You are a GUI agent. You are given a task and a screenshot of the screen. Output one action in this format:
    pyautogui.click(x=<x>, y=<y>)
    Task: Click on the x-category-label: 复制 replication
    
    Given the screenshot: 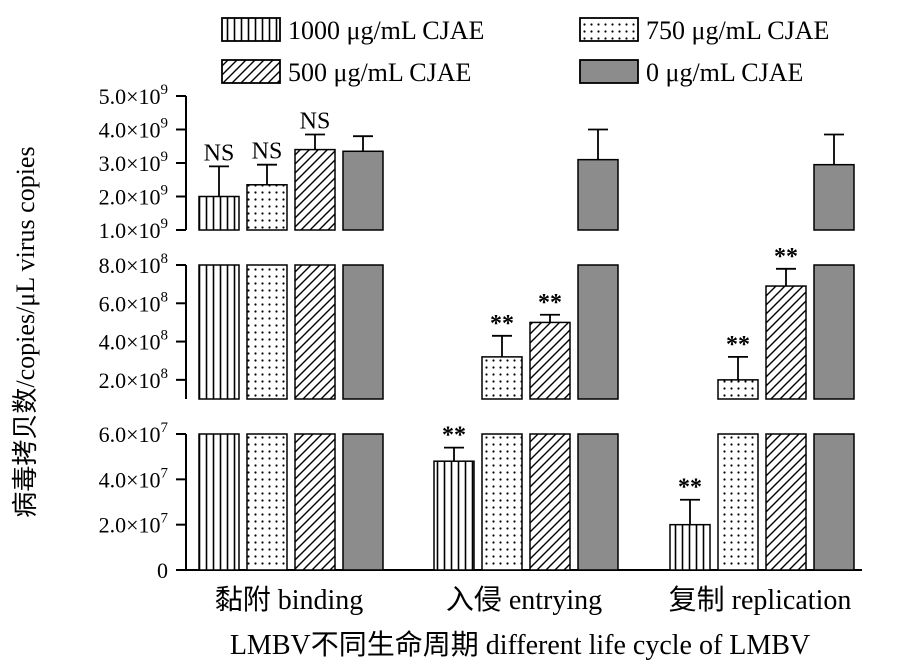 What is the action you would take?
    pyautogui.click(x=760, y=600)
    